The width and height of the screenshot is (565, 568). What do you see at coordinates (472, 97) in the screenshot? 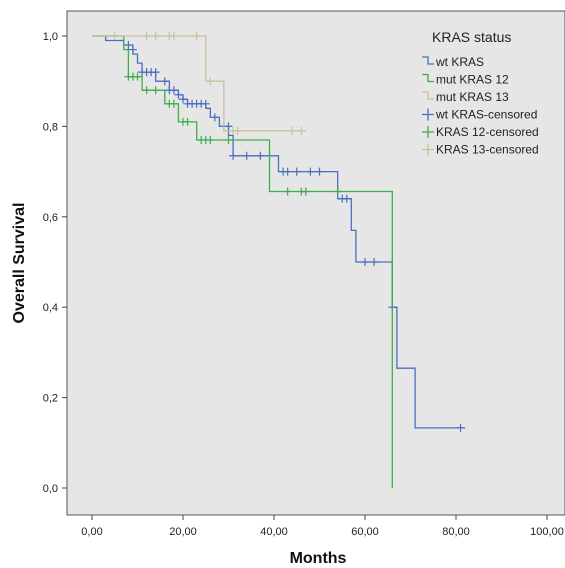
I see `legend-label: mut KRAS 13` at bounding box center [472, 97].